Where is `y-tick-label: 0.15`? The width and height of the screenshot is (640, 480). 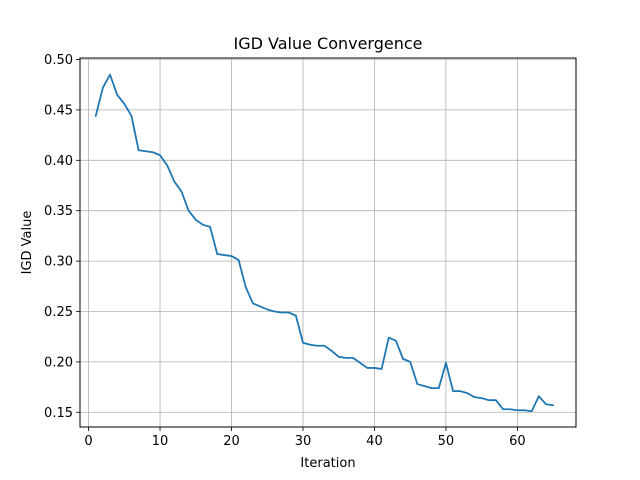
y-tick-label: 0.15 is located at coordinates (58, 413).